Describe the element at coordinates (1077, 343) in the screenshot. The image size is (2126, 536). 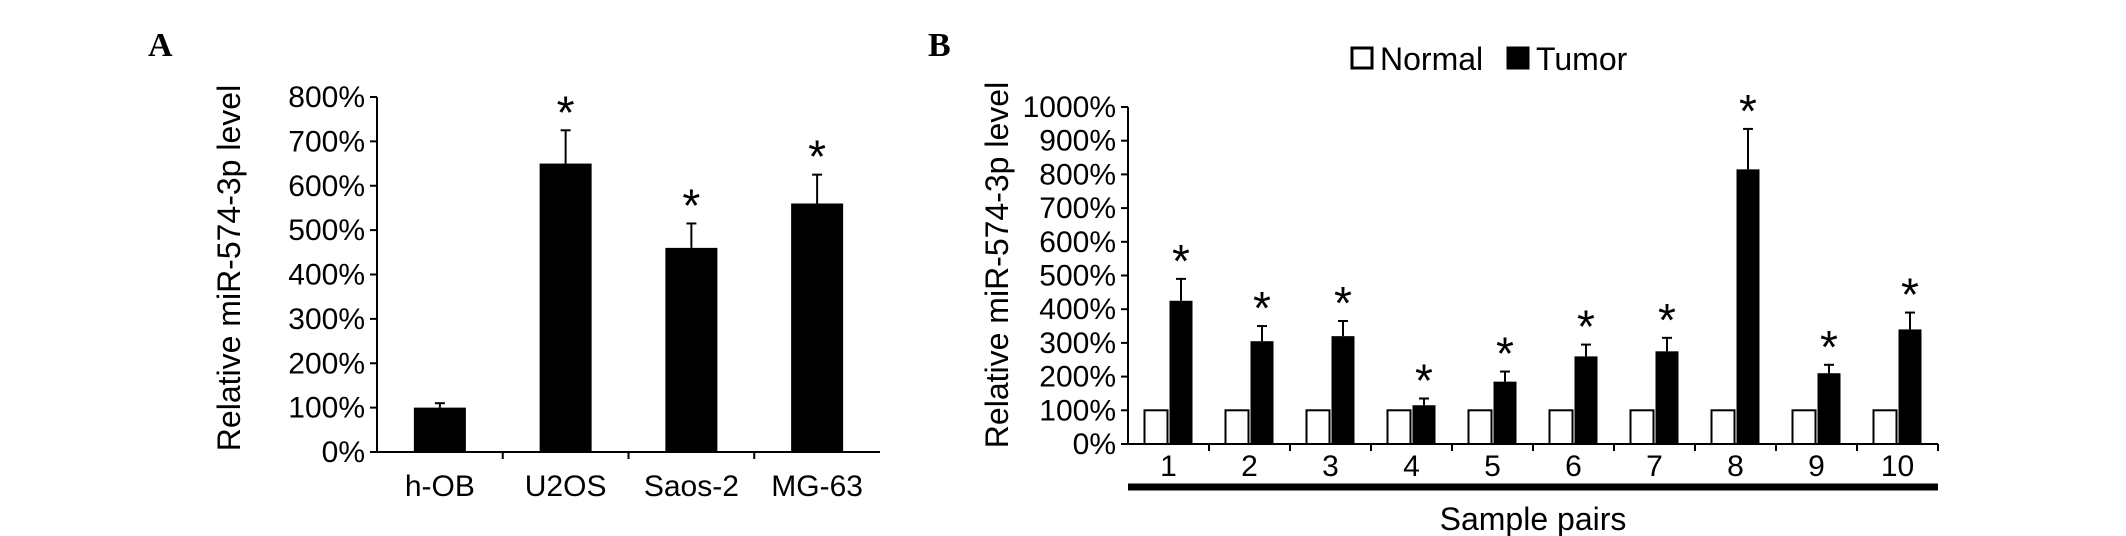
I see `panel-b-y-tick-label: 300%` at that location.